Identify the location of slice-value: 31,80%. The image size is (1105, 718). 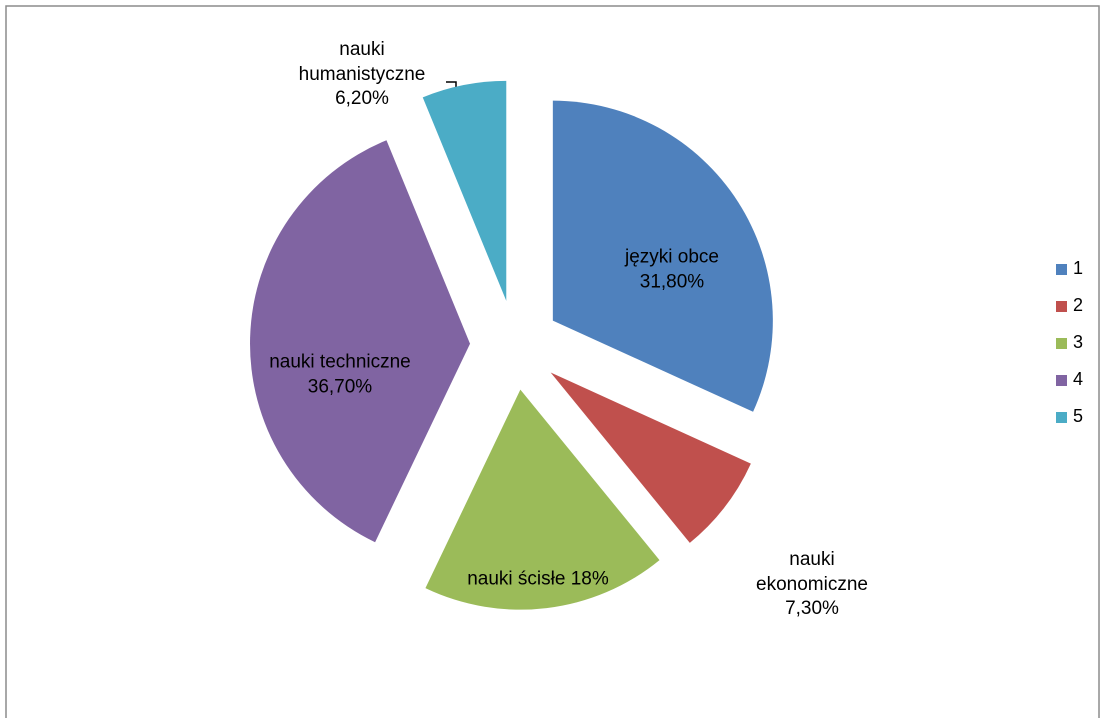
(672, 281).